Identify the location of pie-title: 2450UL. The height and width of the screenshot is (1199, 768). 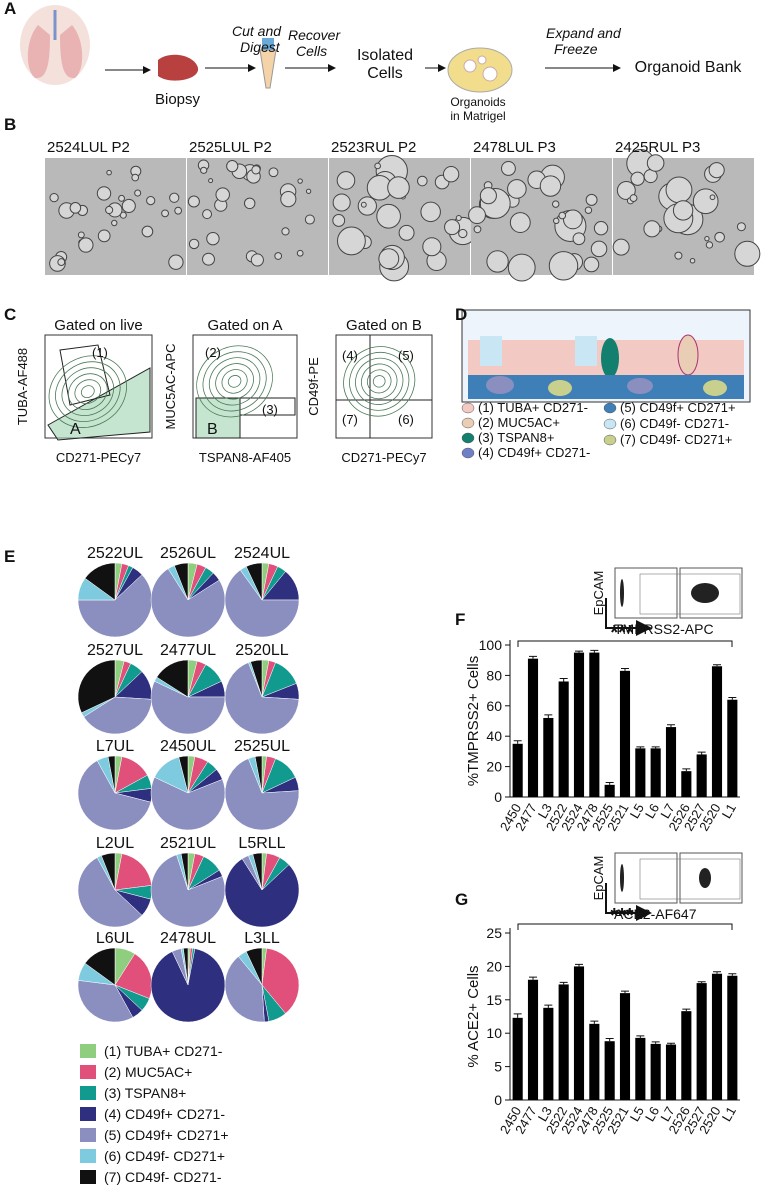
(188, 746).